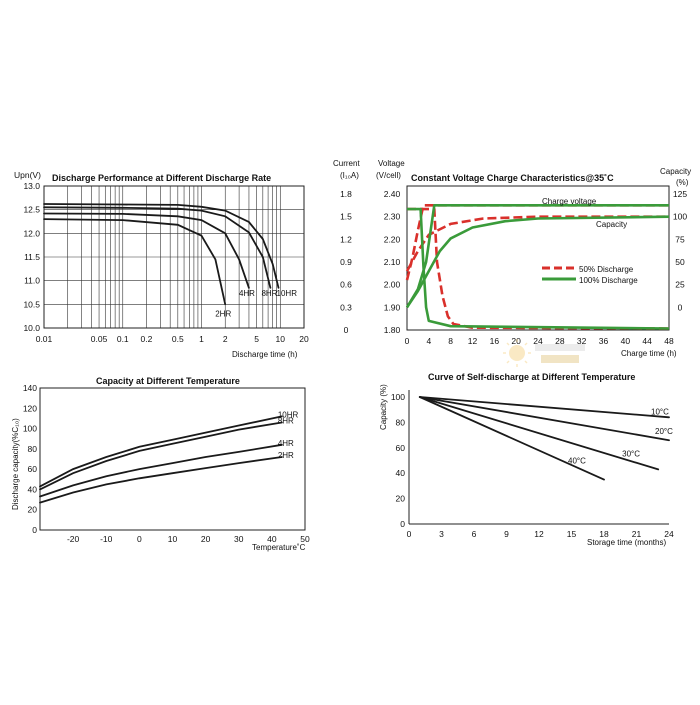 This screenshot has width=700, height=705. What do you see at coordinates (398, 397) in the screenshot?
I see `selfdischarge-ytick-label: 100` at bounding box center [398, 397].